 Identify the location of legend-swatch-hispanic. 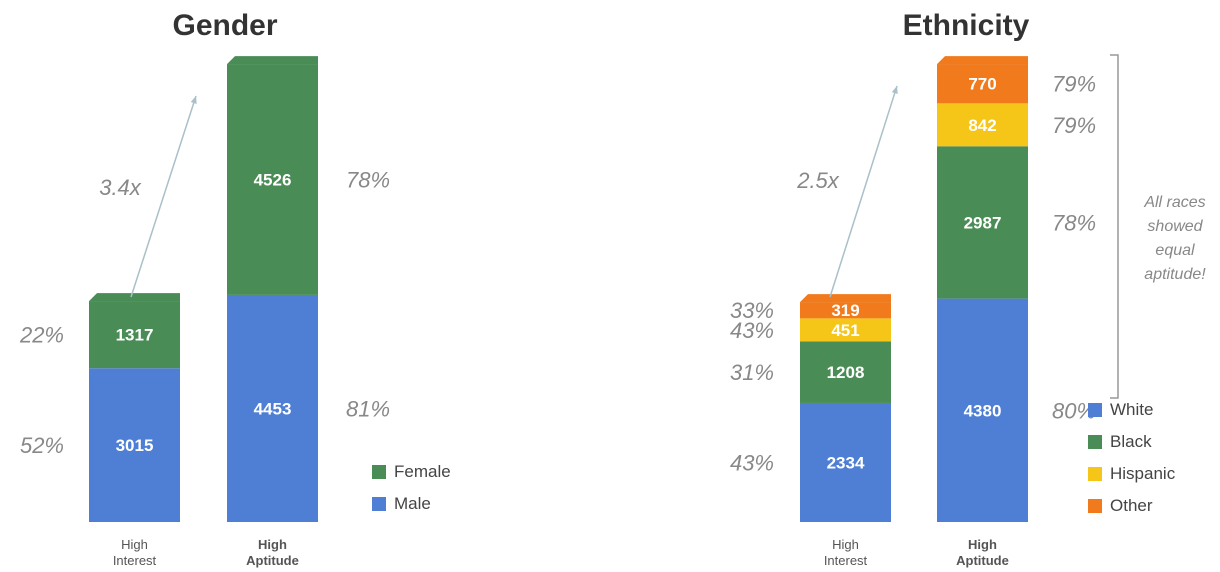
(1095, 474).